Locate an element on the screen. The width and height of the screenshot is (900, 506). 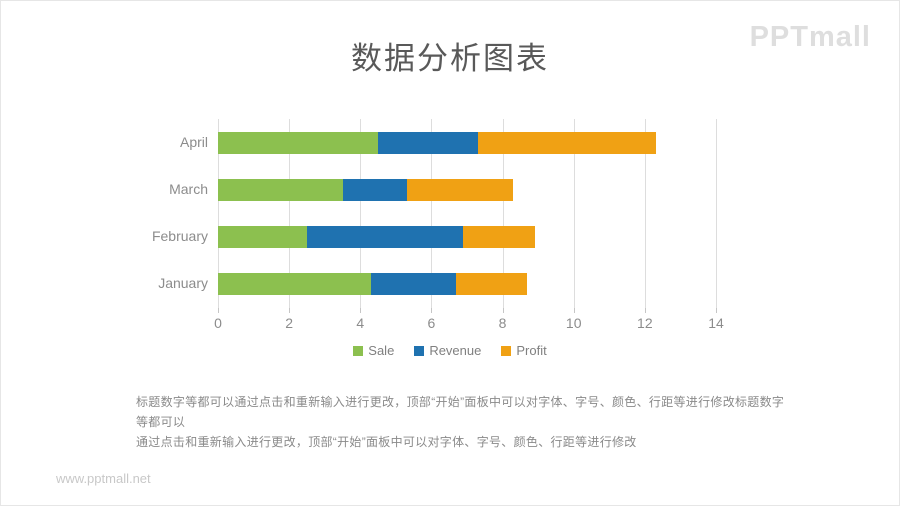
x-axis-tick-label: 4 is located at coordinates (360, 323).